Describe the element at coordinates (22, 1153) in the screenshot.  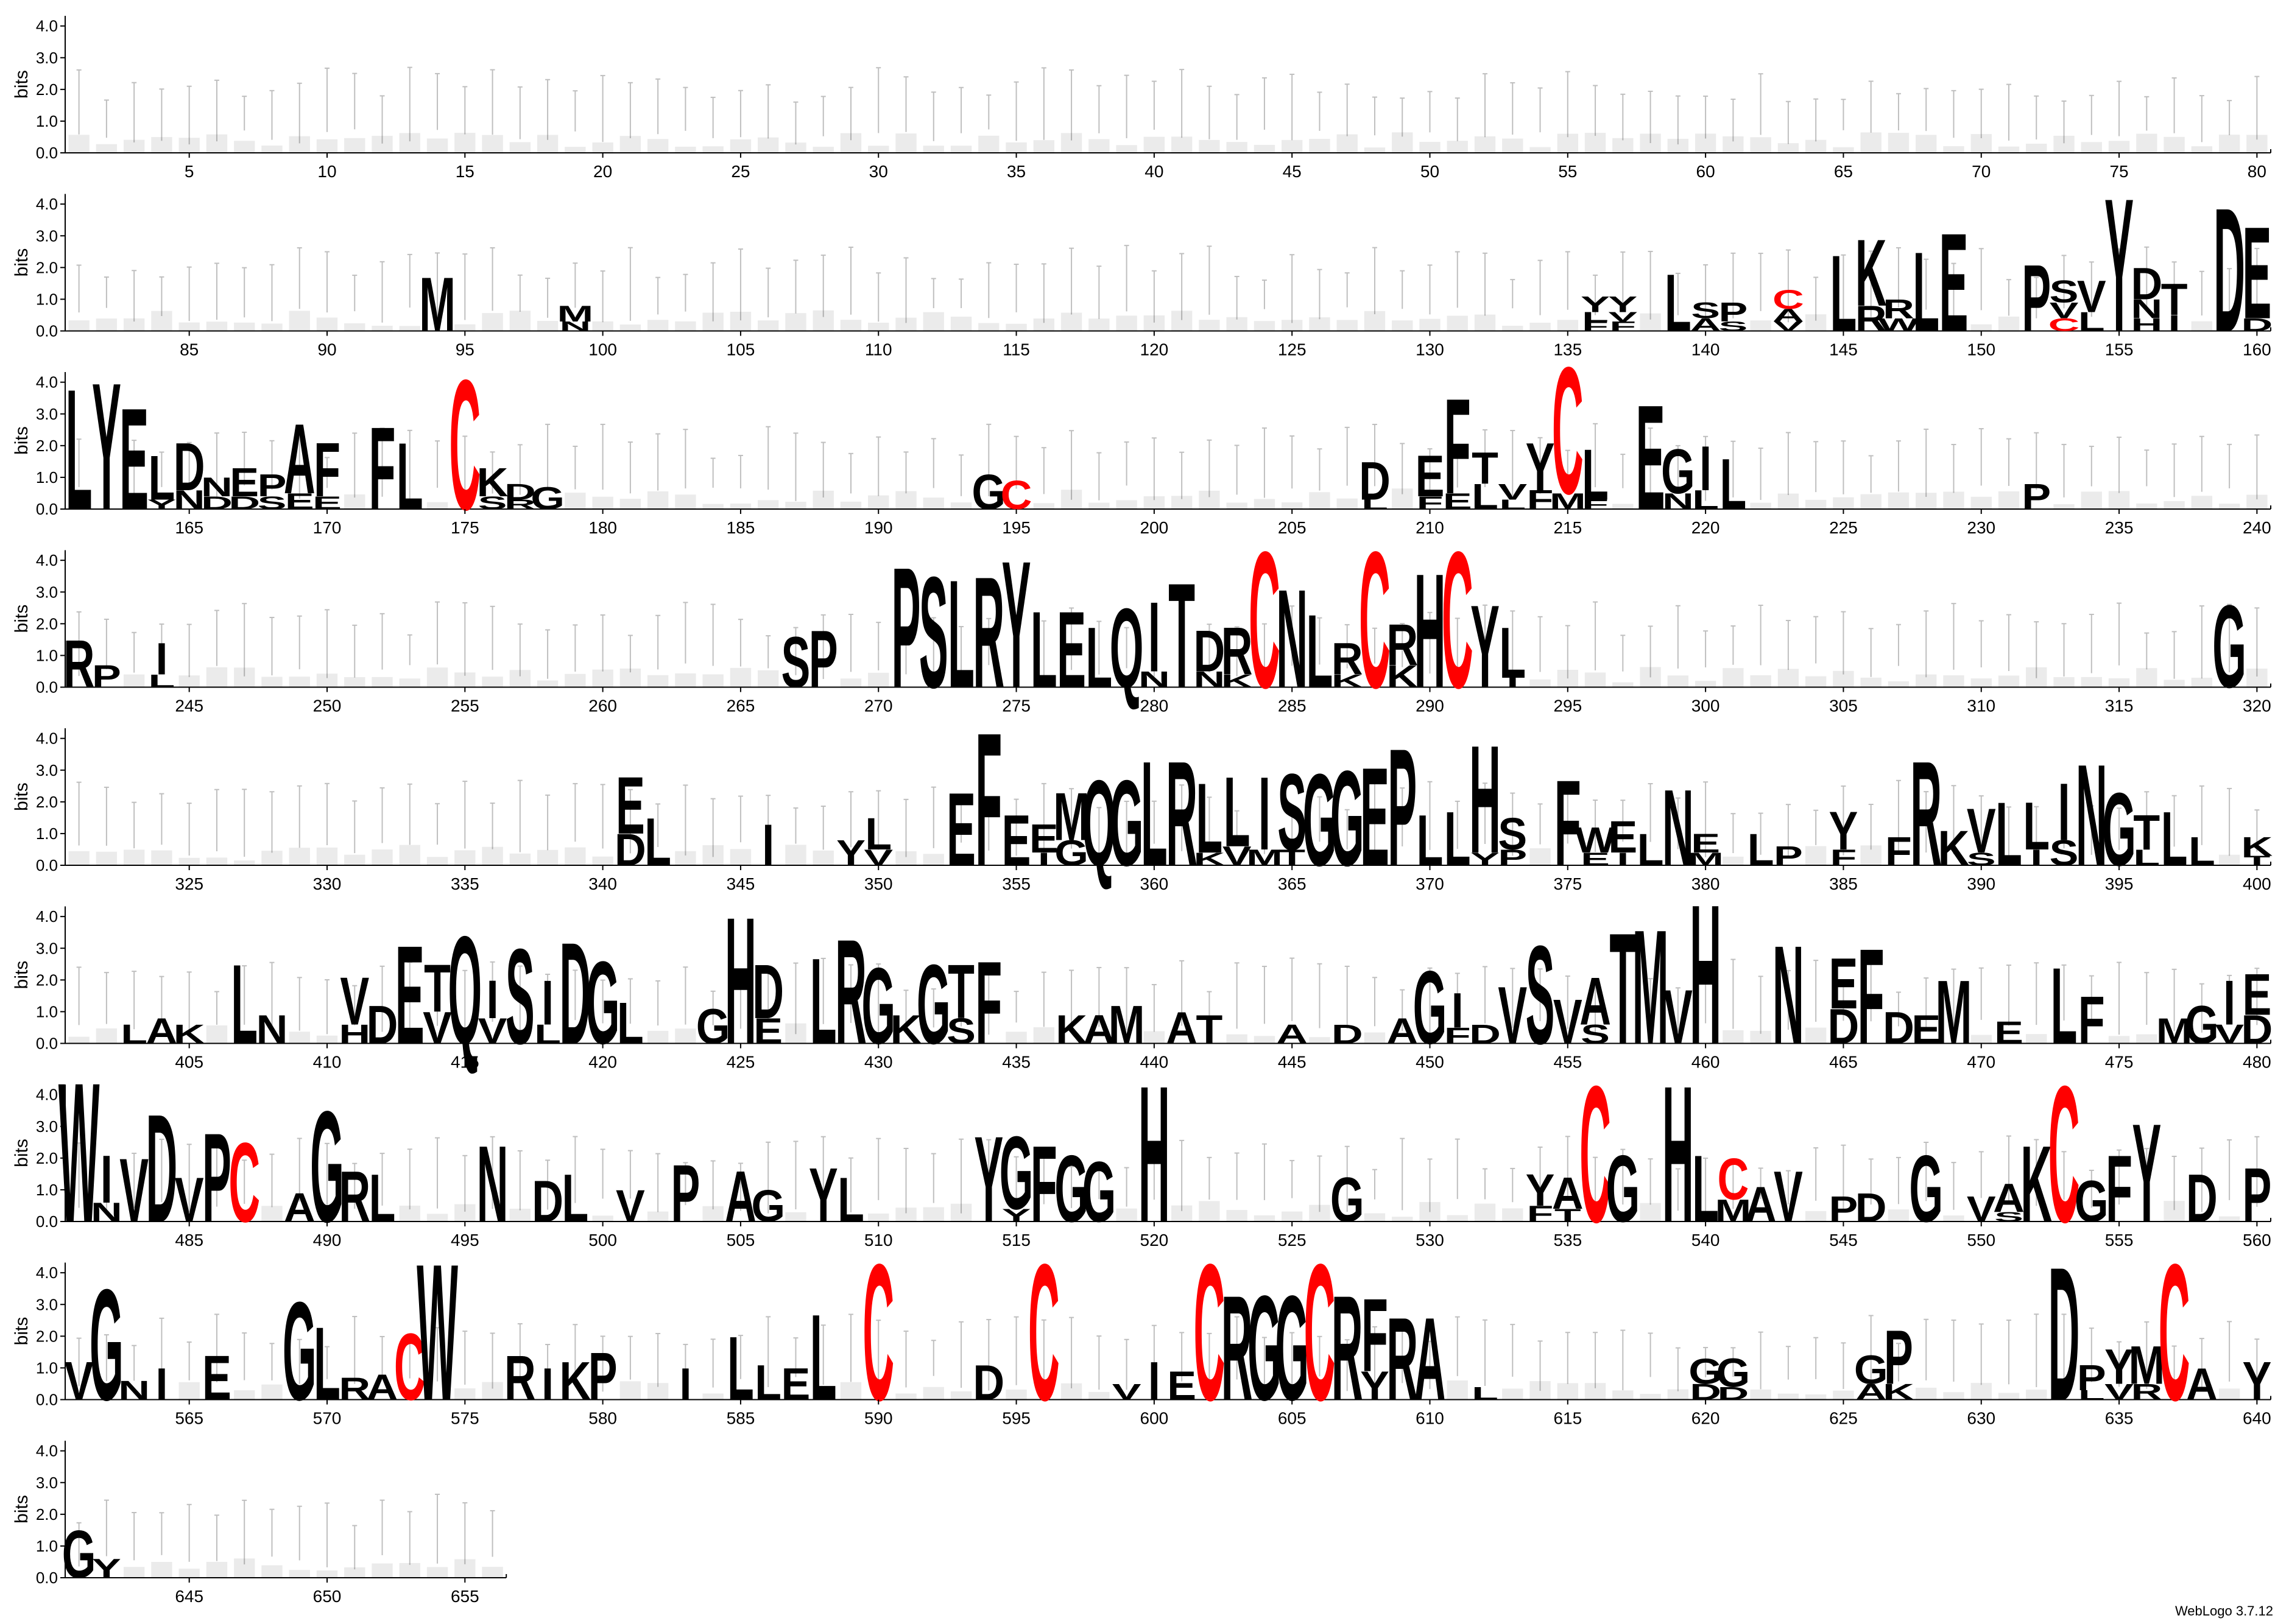
I see `y-axis-label: bits` at that location.